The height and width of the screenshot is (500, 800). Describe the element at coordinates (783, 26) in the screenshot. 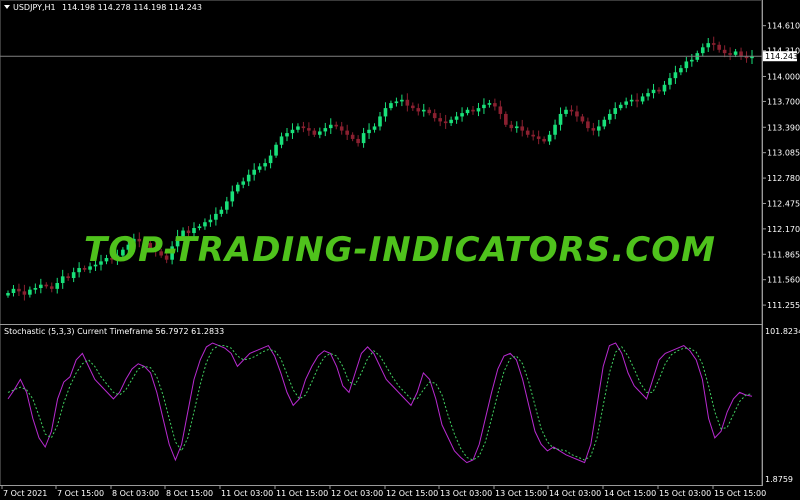

I see `price-tick-label: 114.610` at that location.